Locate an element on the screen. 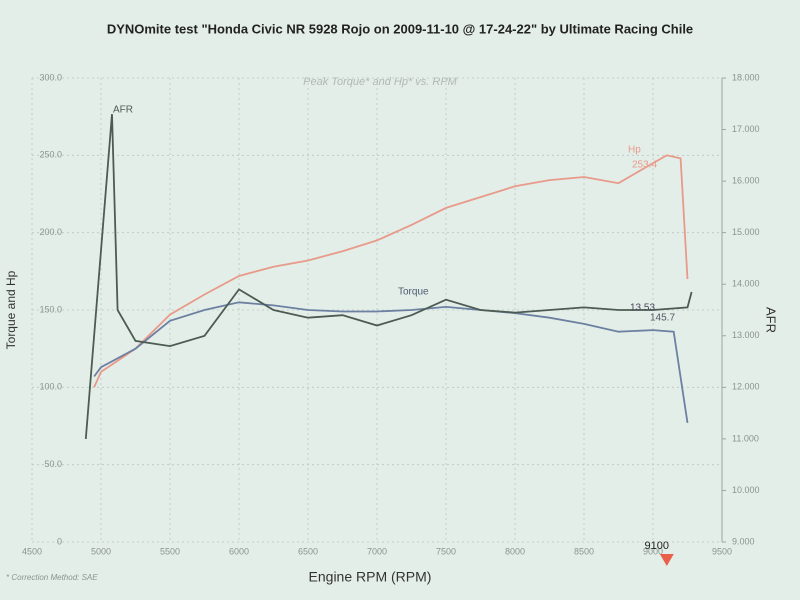 The width and height of the screenshot is (800, 600). x-tick-label: 6500 is located at coordinates (308, 551).